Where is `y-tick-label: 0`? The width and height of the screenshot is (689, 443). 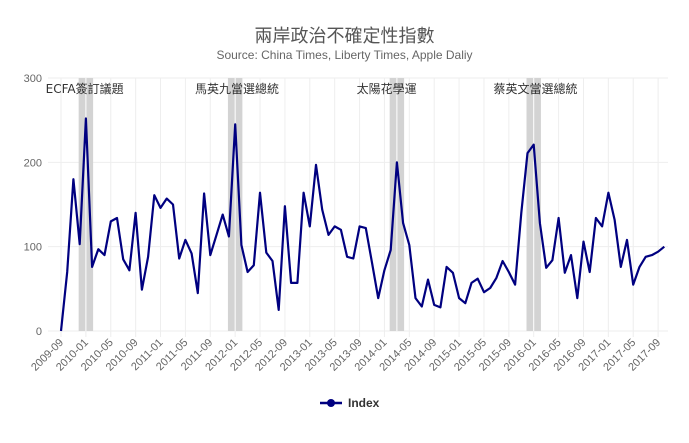 y-tick-label: 0 is located at coordinates (39, 332).